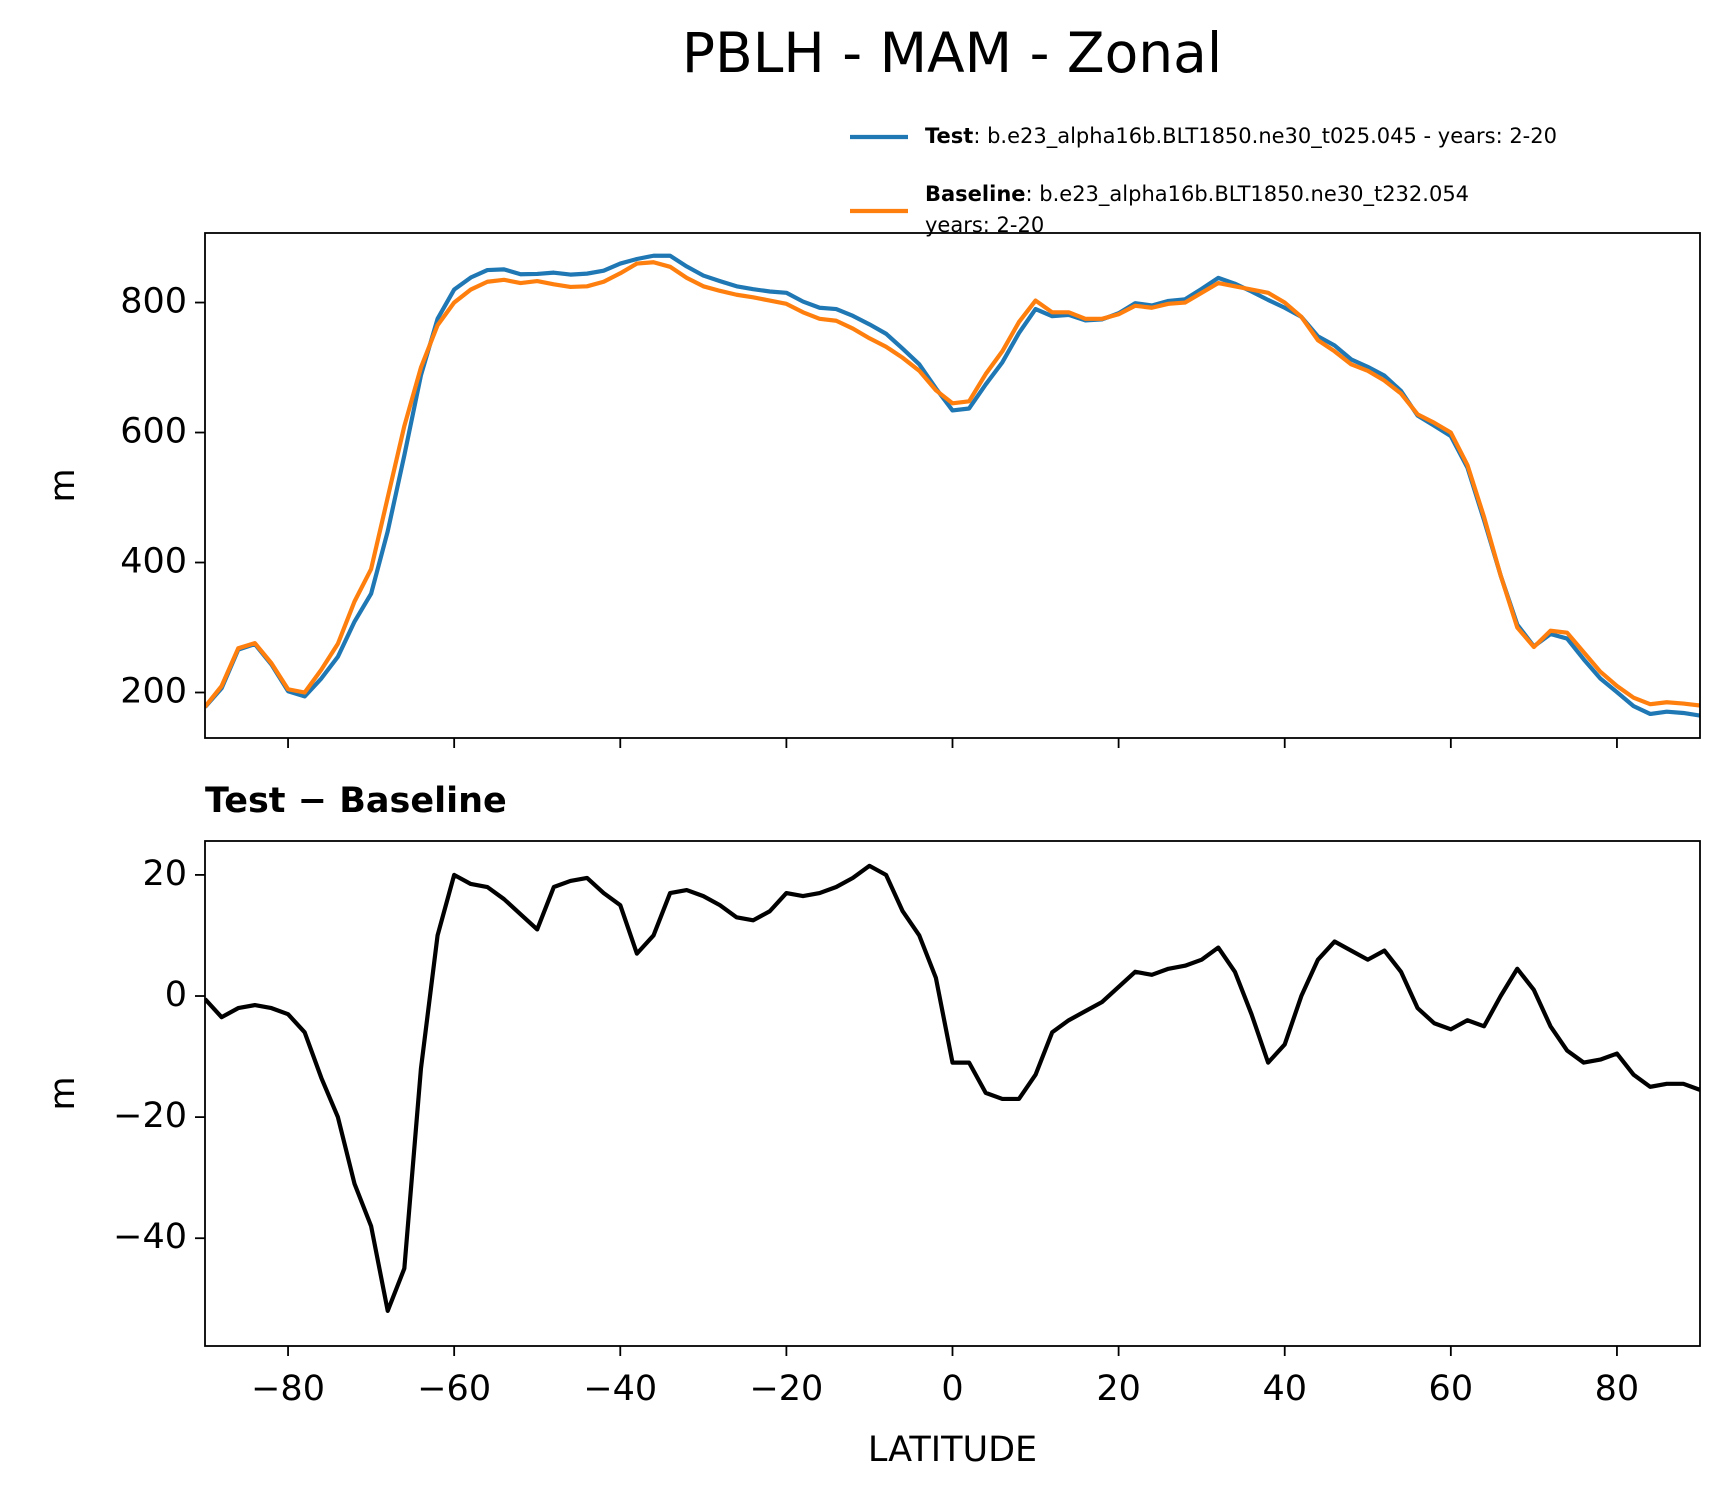 This screenshot has width=1721, height=1496. Describe the element at coordinates (150, 1237) in the screenshot. I see `y-tick-label: −40` at that location.